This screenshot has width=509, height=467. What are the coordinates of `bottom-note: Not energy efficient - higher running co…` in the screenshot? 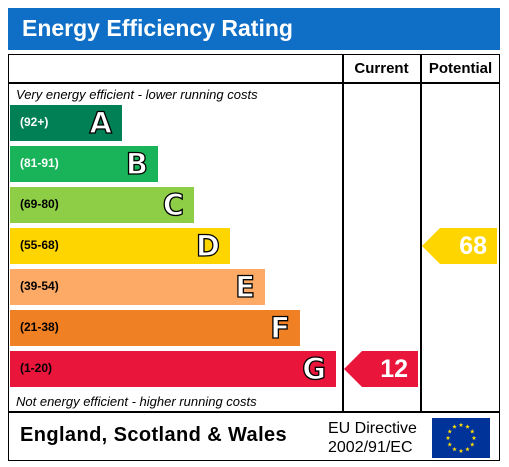 It's located at (136, 401).